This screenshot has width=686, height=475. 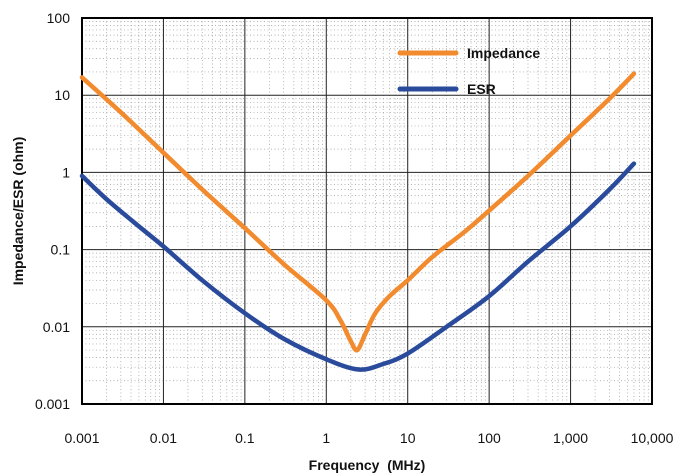 I want to click on x-tick-label: 0.01, so click(x=163, y=438).